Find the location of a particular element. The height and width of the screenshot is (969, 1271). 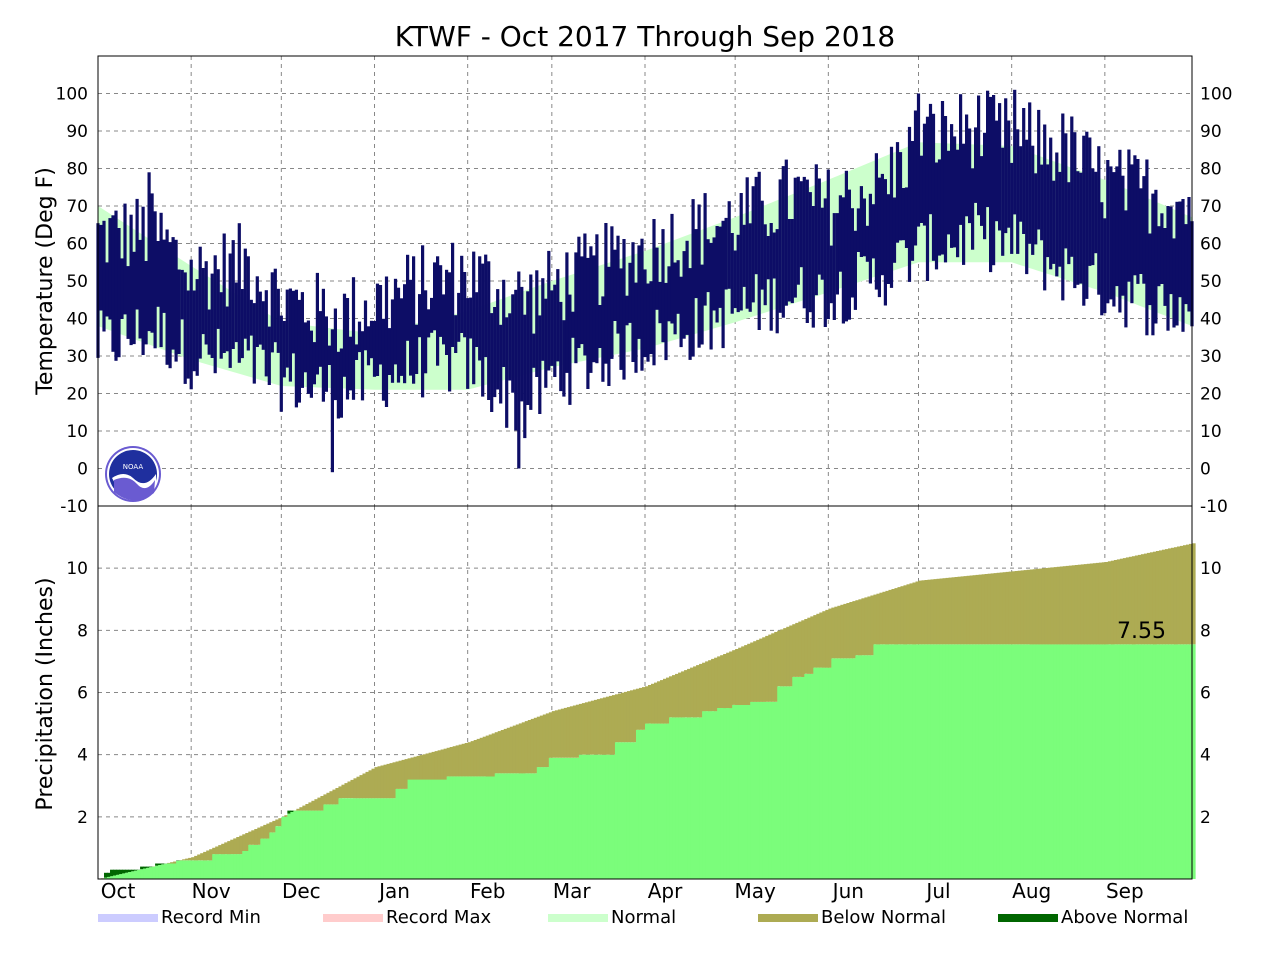

precipitation-tick-left-2: 2 is located at coordinates (82, 818).